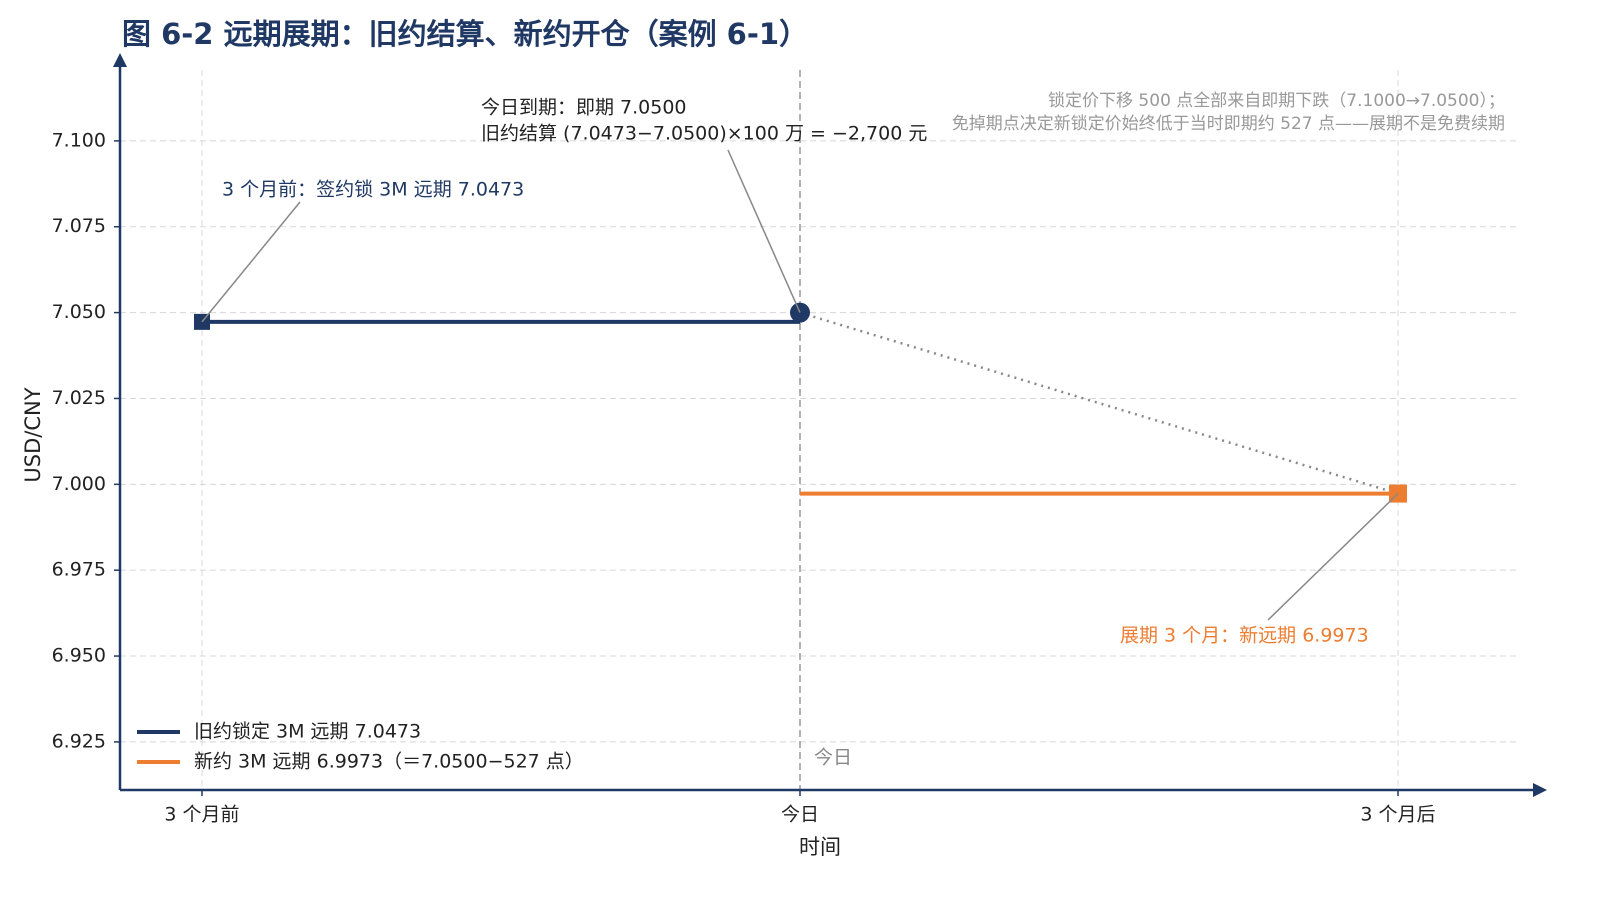 The image size is (1600, 900). Describe the element at coordinates (1540, 790) in the screenshot. I see `x-axis-arrow` at that location.